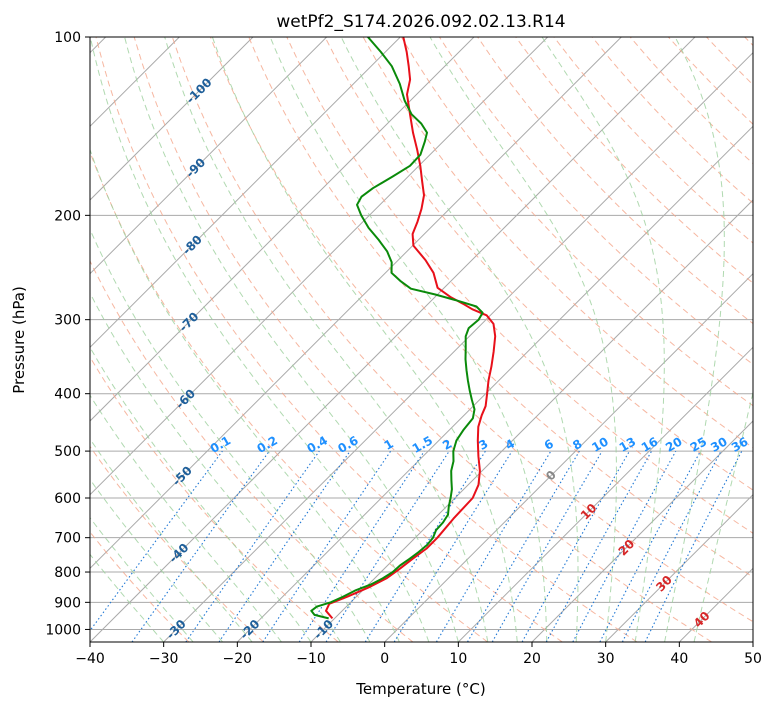  I want to click on x-tick-label: −40, so click(90, 659).